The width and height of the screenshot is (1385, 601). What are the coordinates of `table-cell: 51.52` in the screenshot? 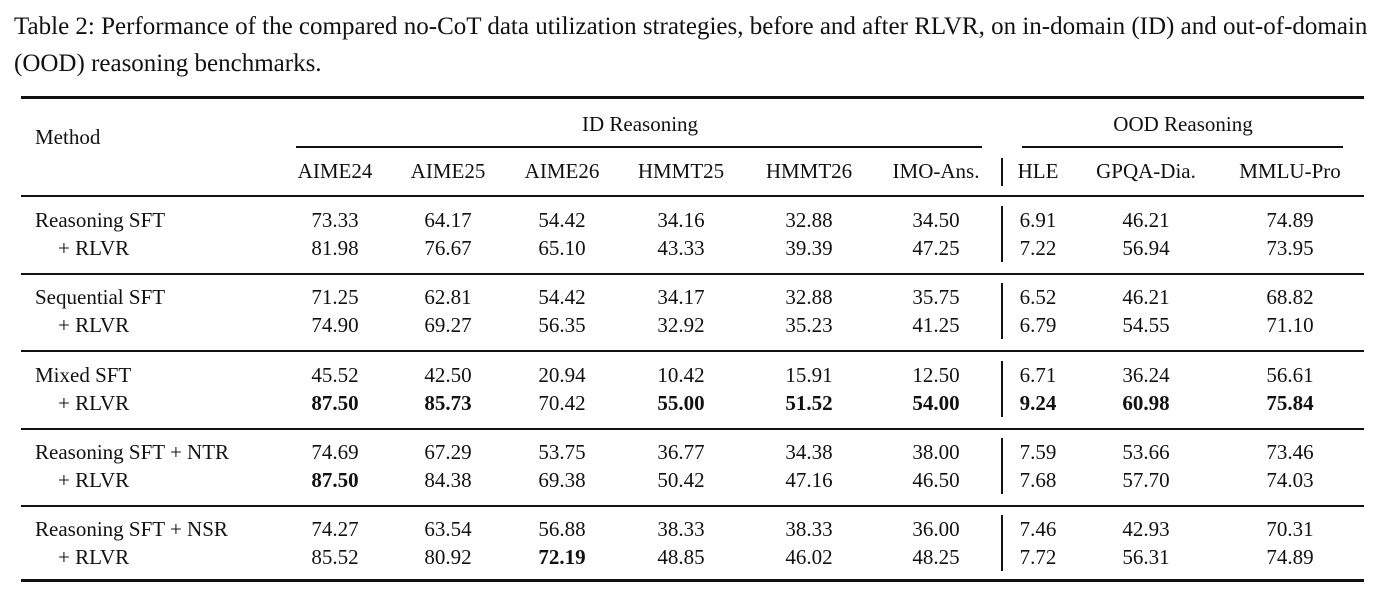 It's located at (809, 403).